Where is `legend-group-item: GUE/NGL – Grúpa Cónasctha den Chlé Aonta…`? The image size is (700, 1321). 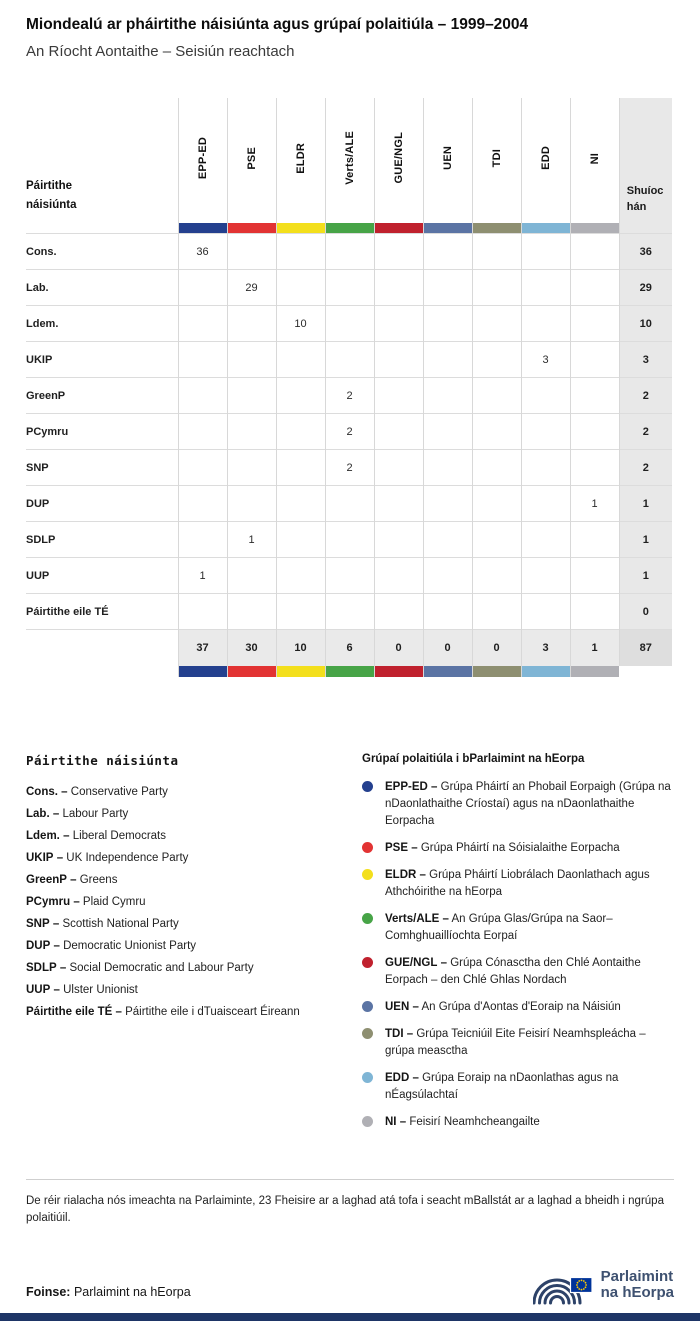
legend-group-item: GUE/NGL – Grúpa Cónasctha den Chlé Aonta… is located at coordinates (518, 972).